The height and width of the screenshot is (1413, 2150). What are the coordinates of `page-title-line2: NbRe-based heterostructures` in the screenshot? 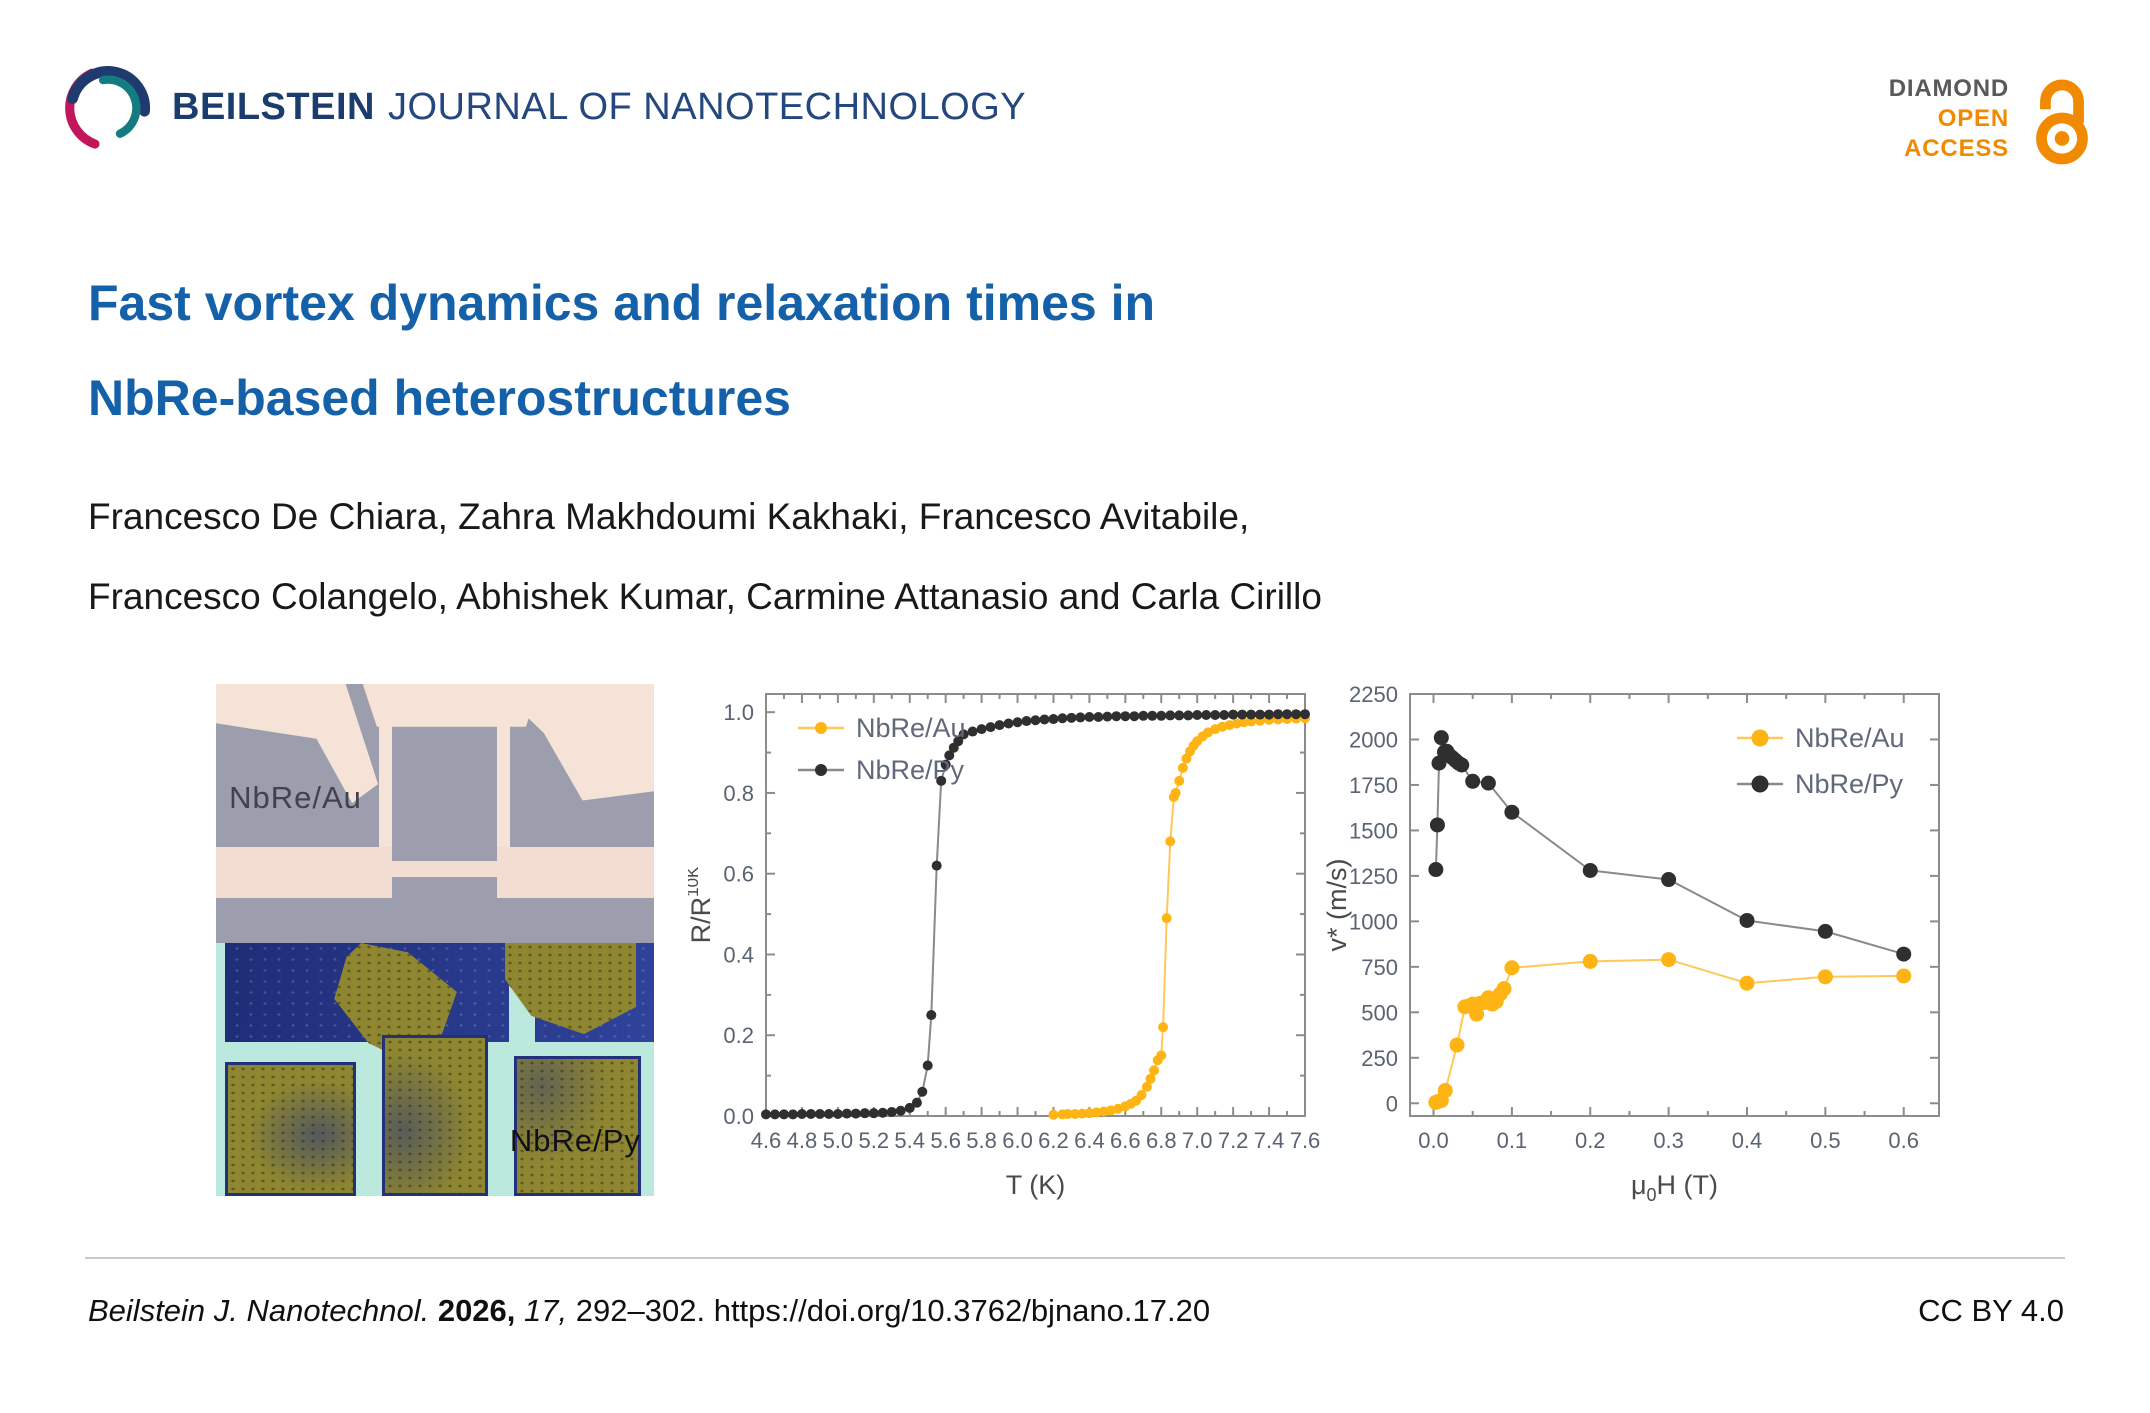 It's located at (439, 398).